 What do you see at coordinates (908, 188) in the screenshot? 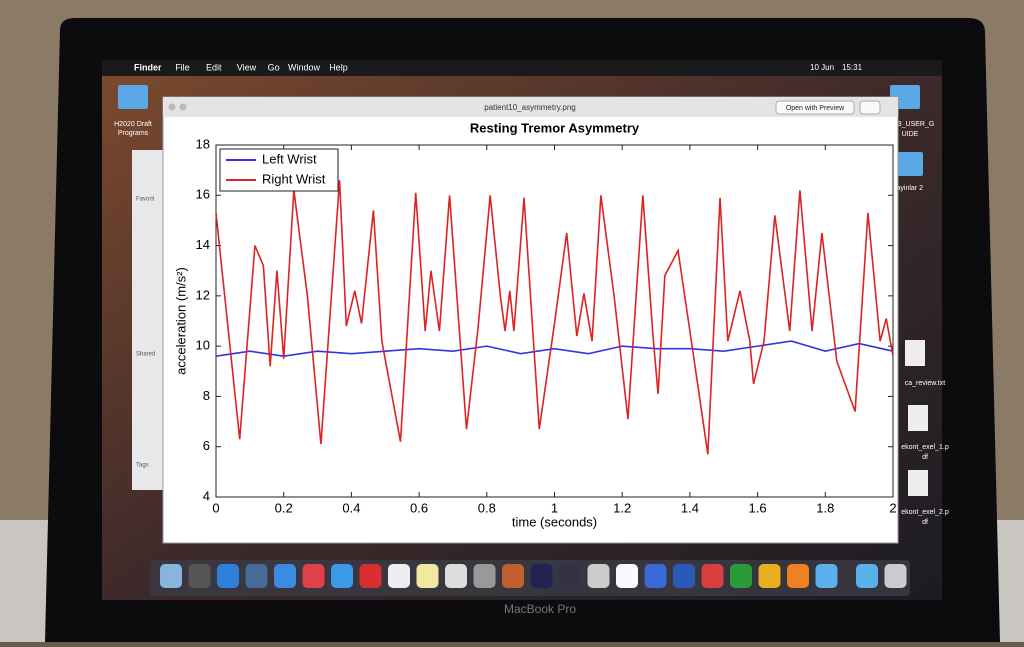
I see `desktop-icon-label: yayinlar 2` at bounding box center [908, 188].